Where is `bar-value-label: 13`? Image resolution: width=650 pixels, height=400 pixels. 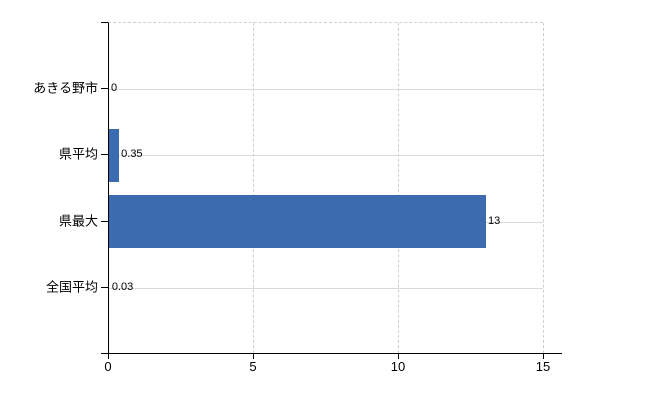
bar-value-label: 13 is located at coordinates (494, 220).